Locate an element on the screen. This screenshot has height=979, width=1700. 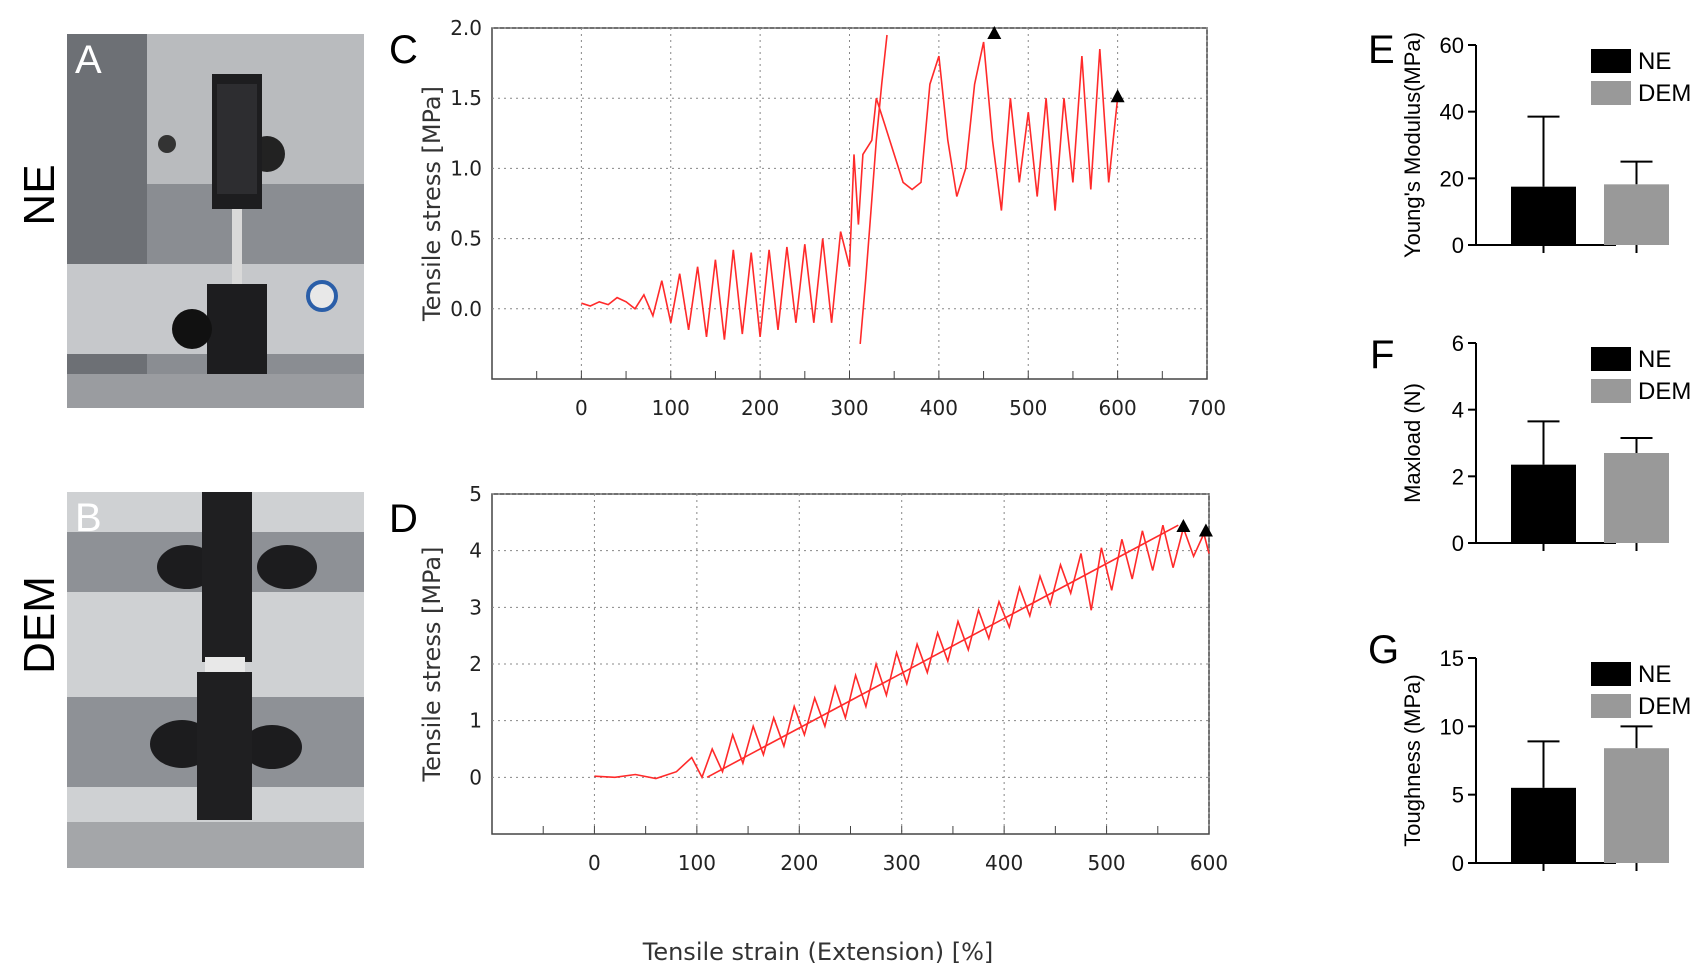
x-tick-label: 700 is located at coordinates (1207, 408).